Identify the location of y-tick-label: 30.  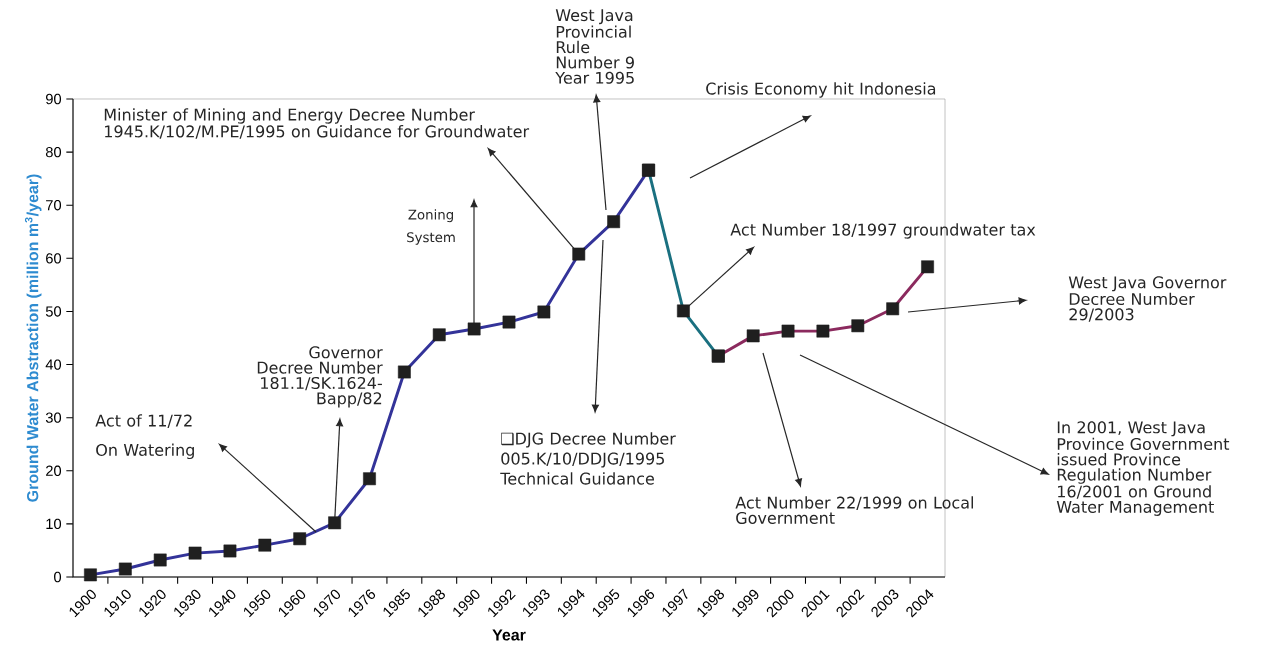
(53, 417).